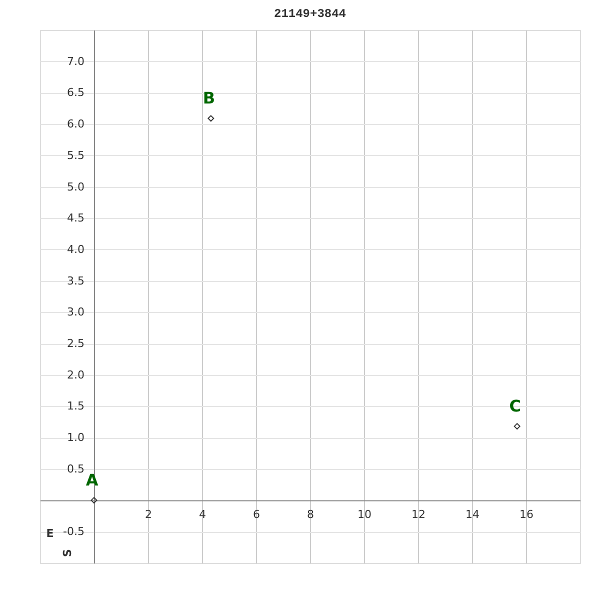  I want to click on y-tick-label: 4.0, so click(75, 249).